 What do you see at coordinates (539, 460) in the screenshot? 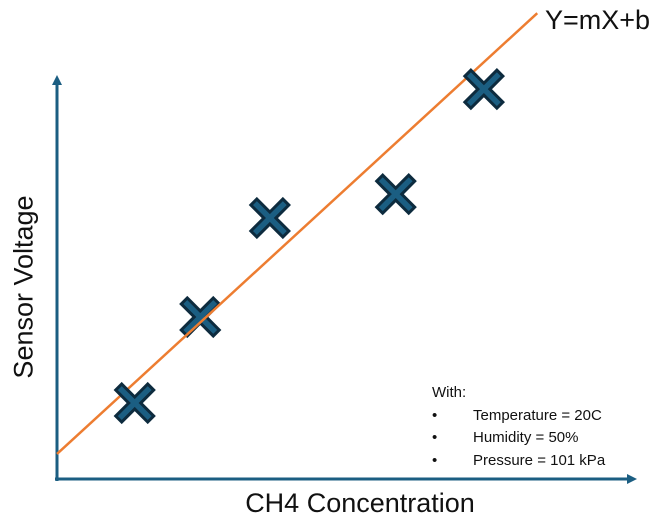
I see `condition-text: Pressure = 101 kPa` at bounding box center [539, 460].